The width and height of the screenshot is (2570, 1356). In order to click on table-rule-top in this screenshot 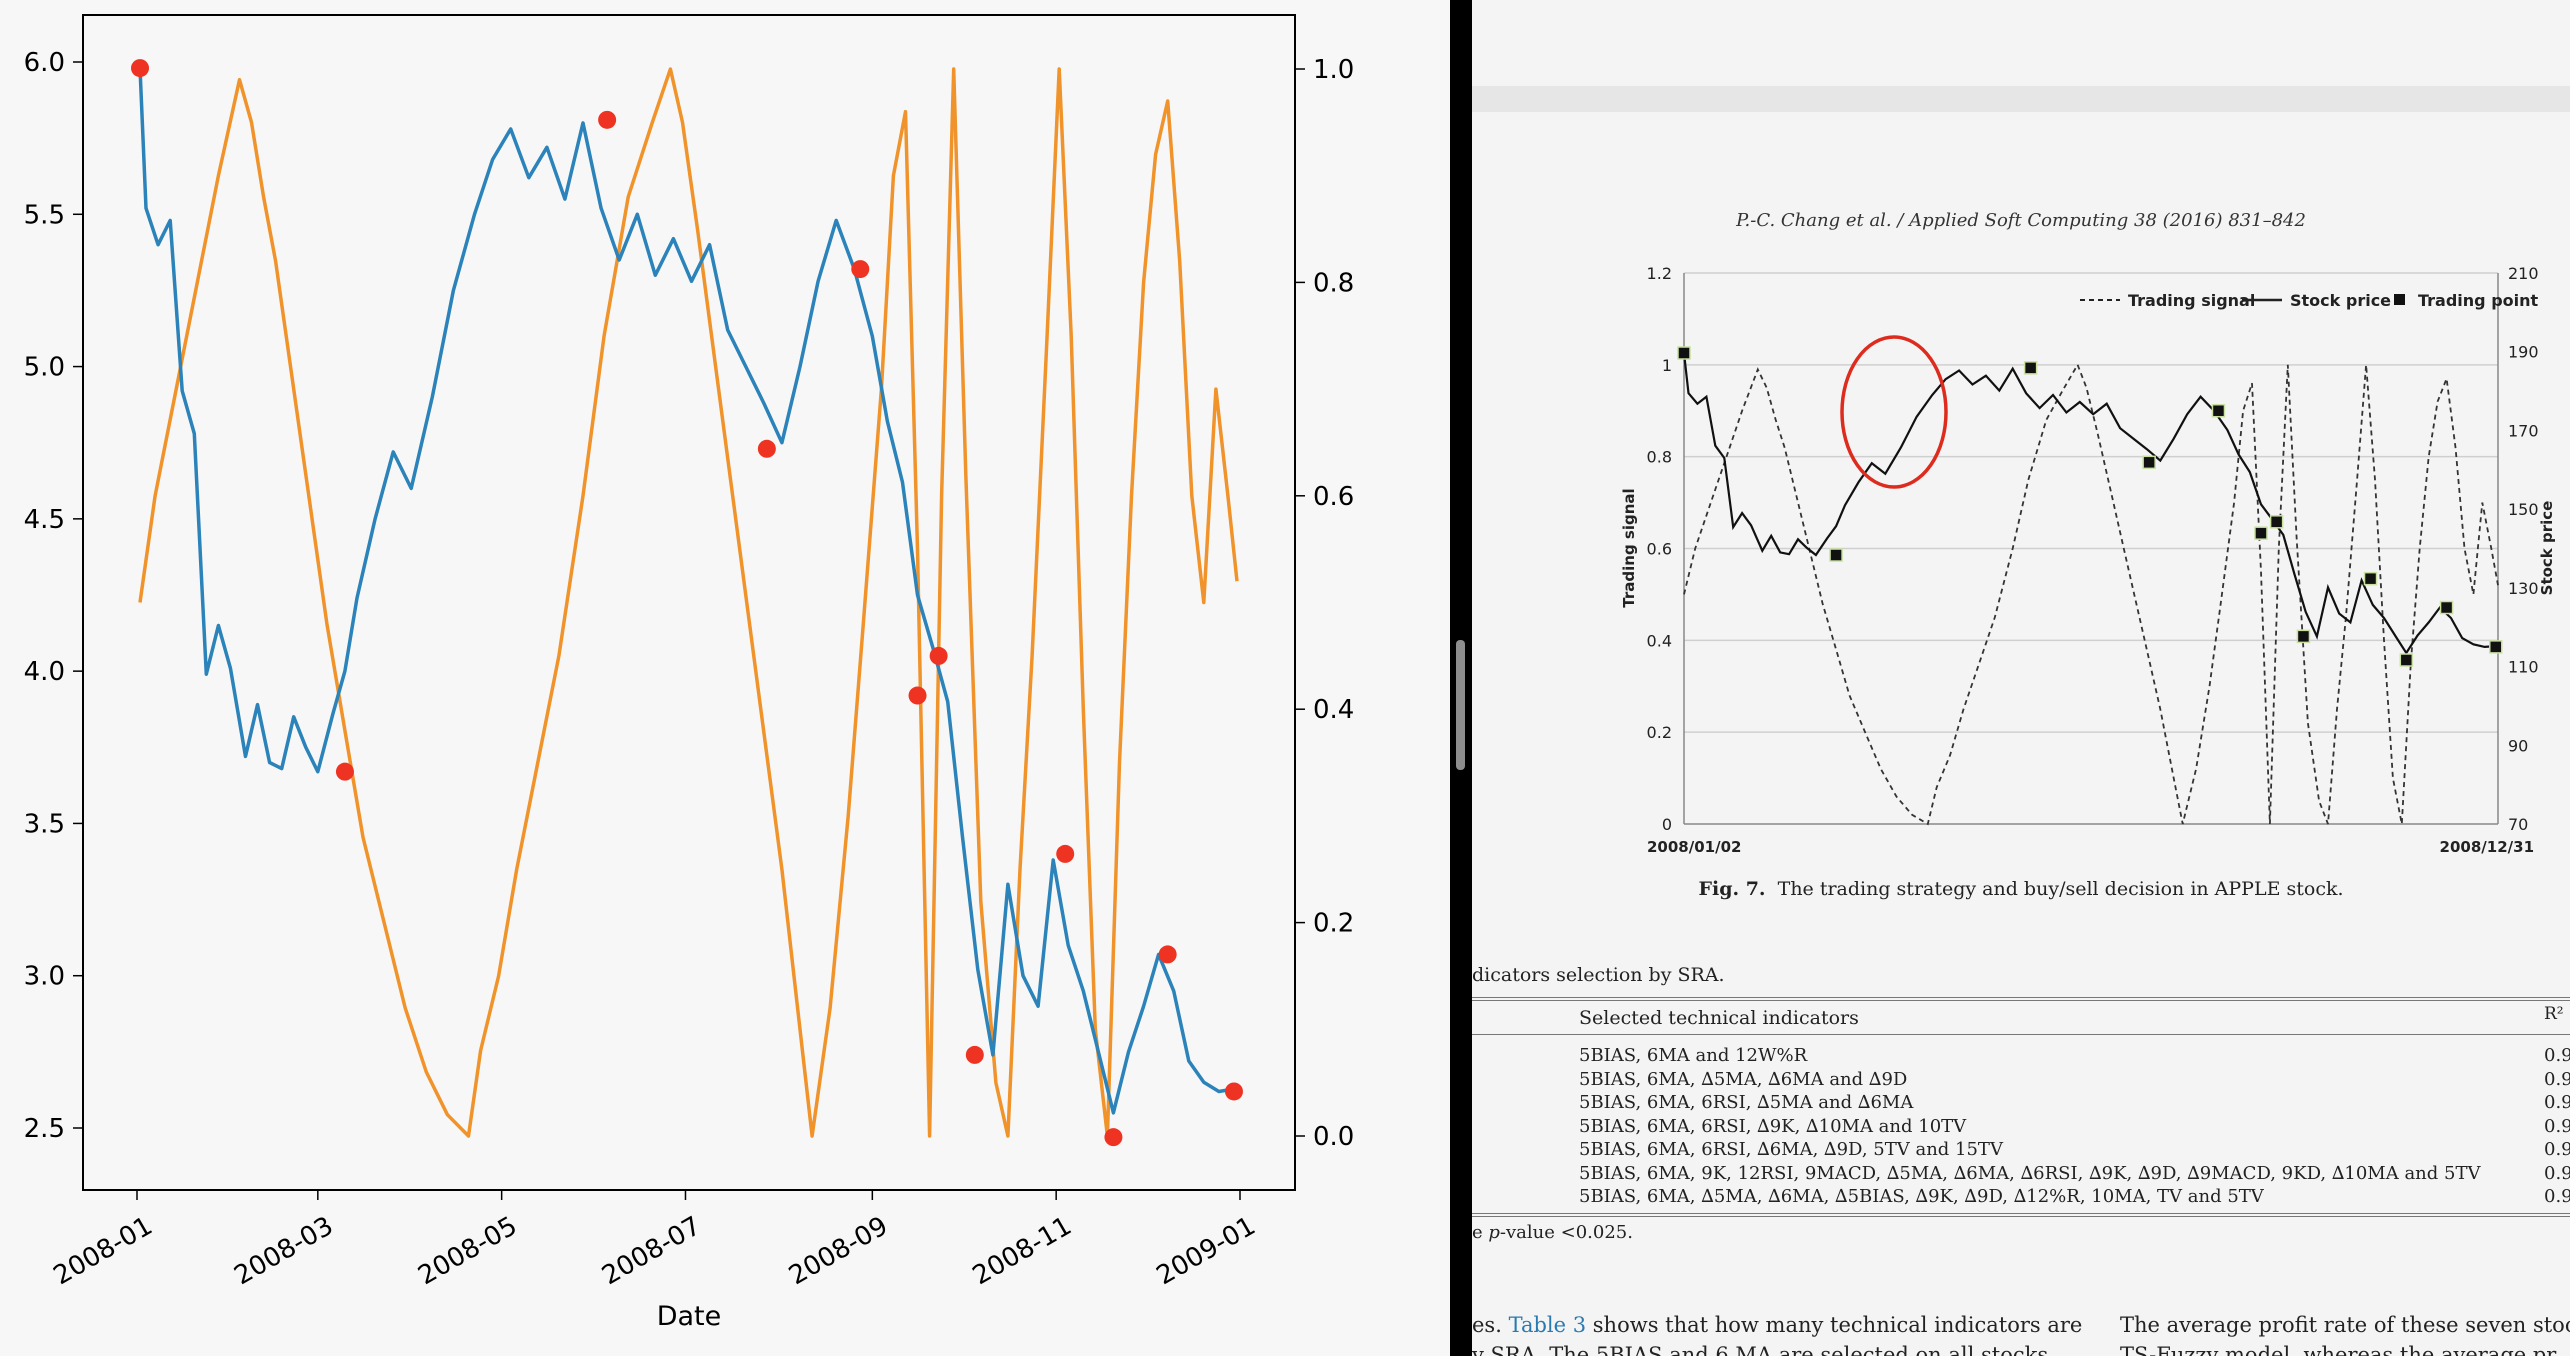, I will do `click(2021, 997)`.